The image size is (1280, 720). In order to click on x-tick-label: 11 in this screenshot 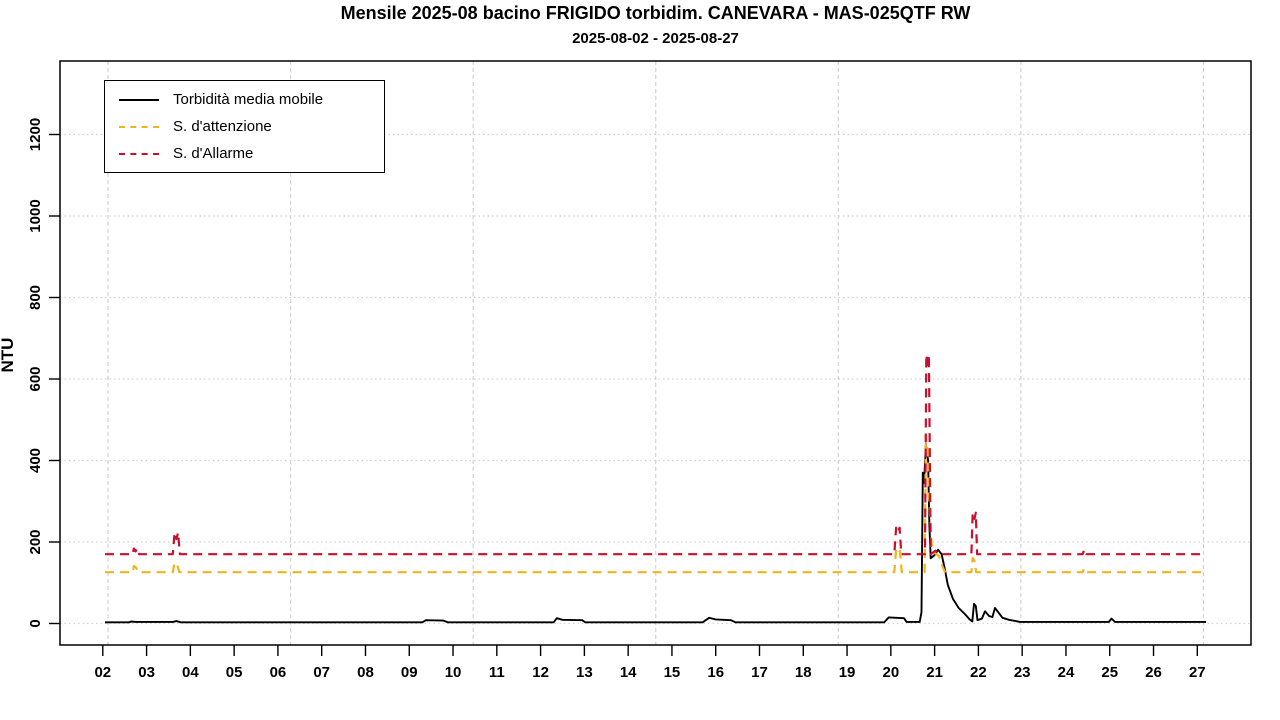, I will do `click(497, 672)`.